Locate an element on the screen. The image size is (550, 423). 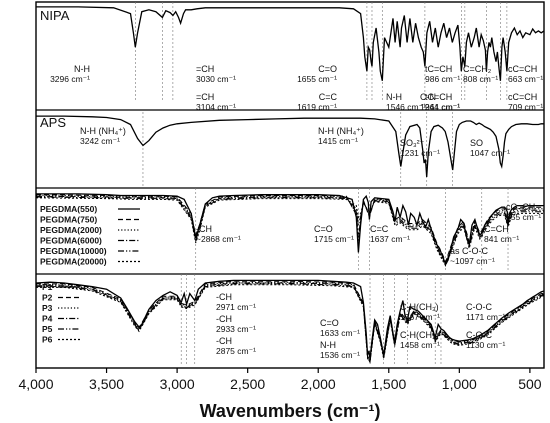
peak-wavenumber-1415: 1415 cm⁻¹ is located at coordinates (338, 141).